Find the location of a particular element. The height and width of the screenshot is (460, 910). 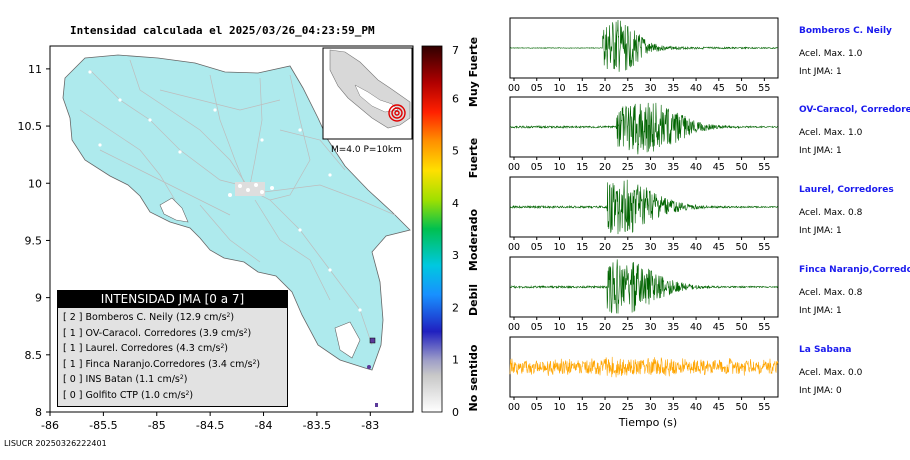

epicenter-marker is located at coordinates (372, 340).